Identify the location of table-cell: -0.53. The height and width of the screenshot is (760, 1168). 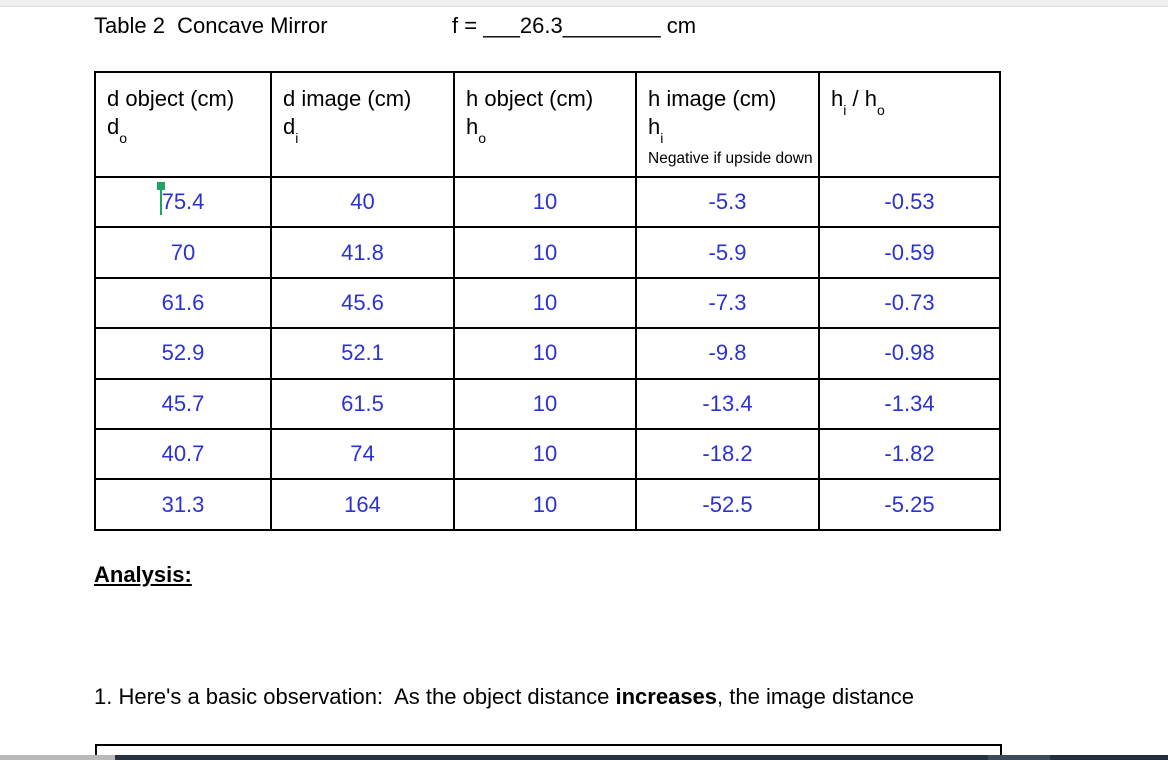
(910, 203).